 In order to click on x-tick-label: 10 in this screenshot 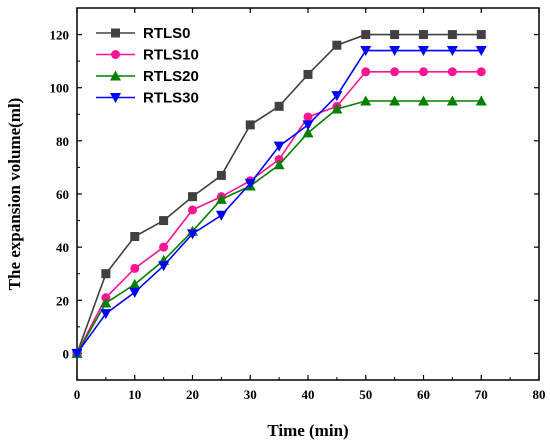, I will do `click(134, 394)`.